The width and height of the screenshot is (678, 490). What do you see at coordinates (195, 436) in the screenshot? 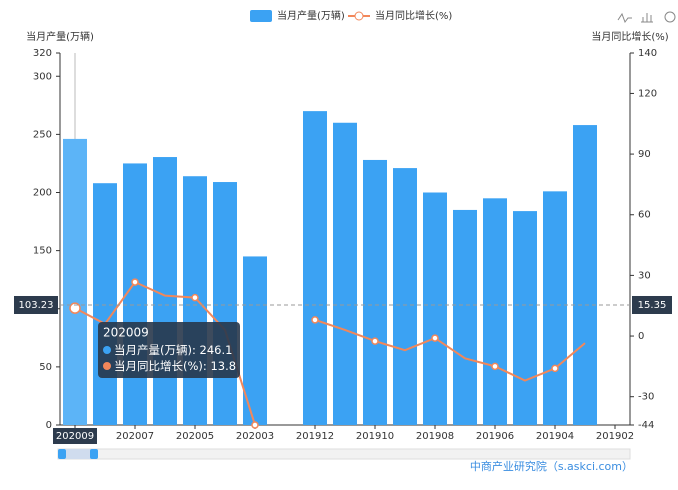
I see `x-tick-label: 202005` at bounding box center [195, 436].